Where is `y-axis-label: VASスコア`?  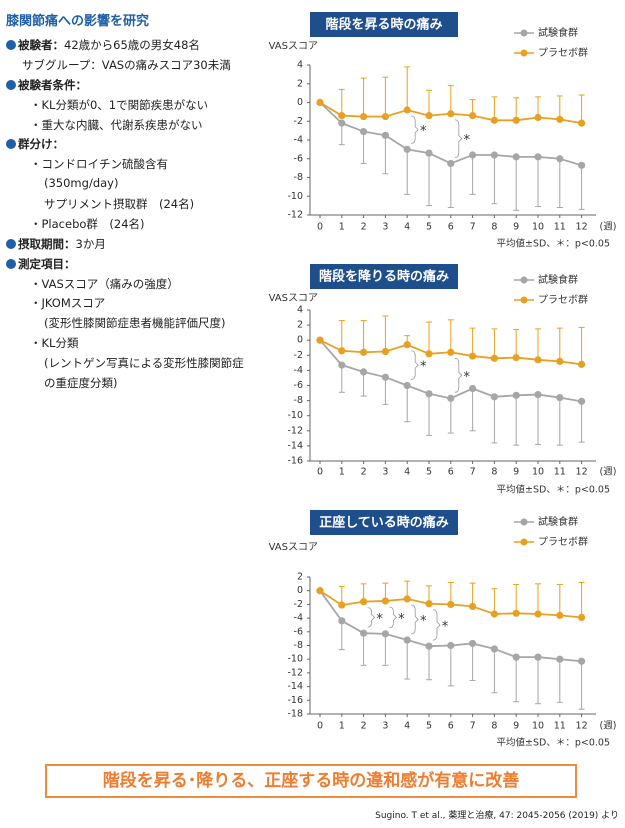
y-axis-label: VASスコア is located at coordinates (293, 547).